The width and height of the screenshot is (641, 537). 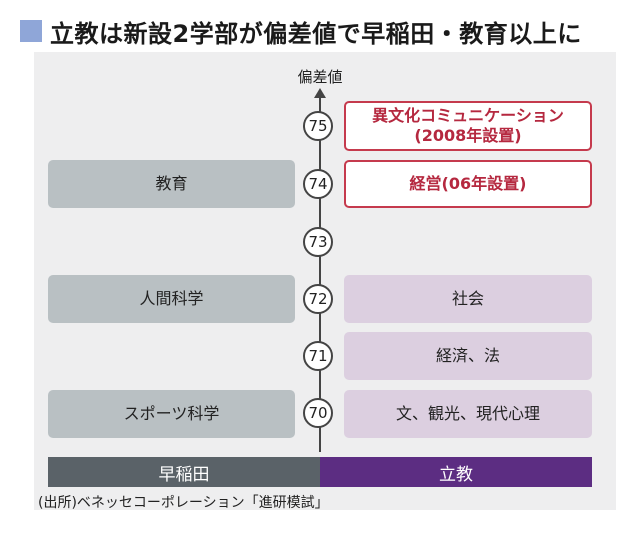 What do you see at coordinates (31, 31) in the screenshot?
I see `title-square-icon` at bounding box center [31, 31].